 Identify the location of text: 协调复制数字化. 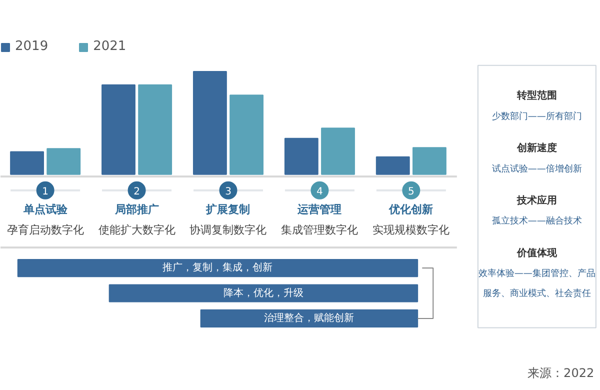
(228, 229).